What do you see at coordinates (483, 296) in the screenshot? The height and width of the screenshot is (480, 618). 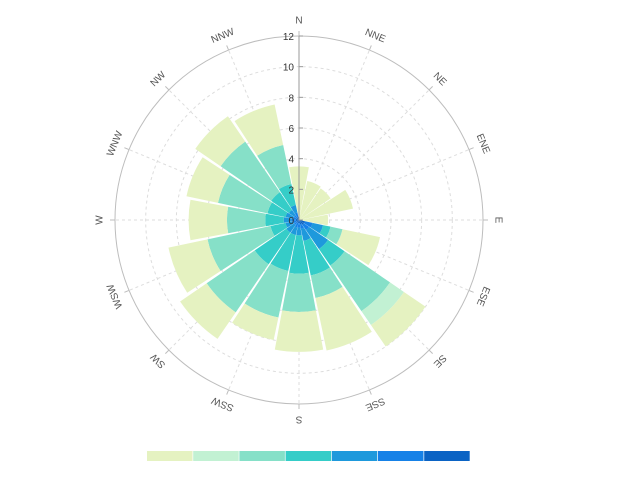 I see `direction-label-ese: ESE` at bounding box center [483, 296].